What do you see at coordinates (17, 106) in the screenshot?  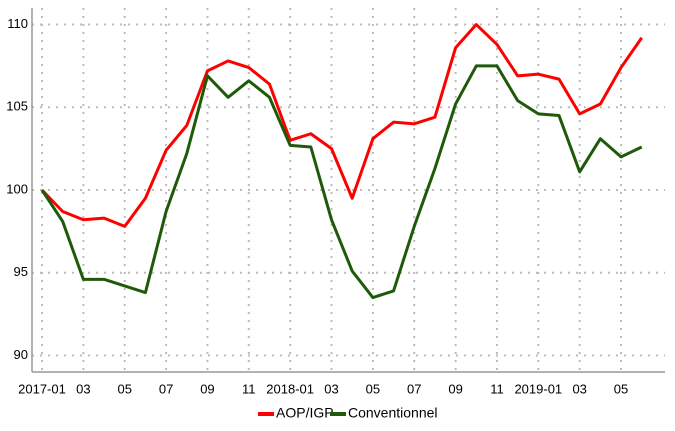 I see `y-tick-label: 105` at bounding box center [17, 106].